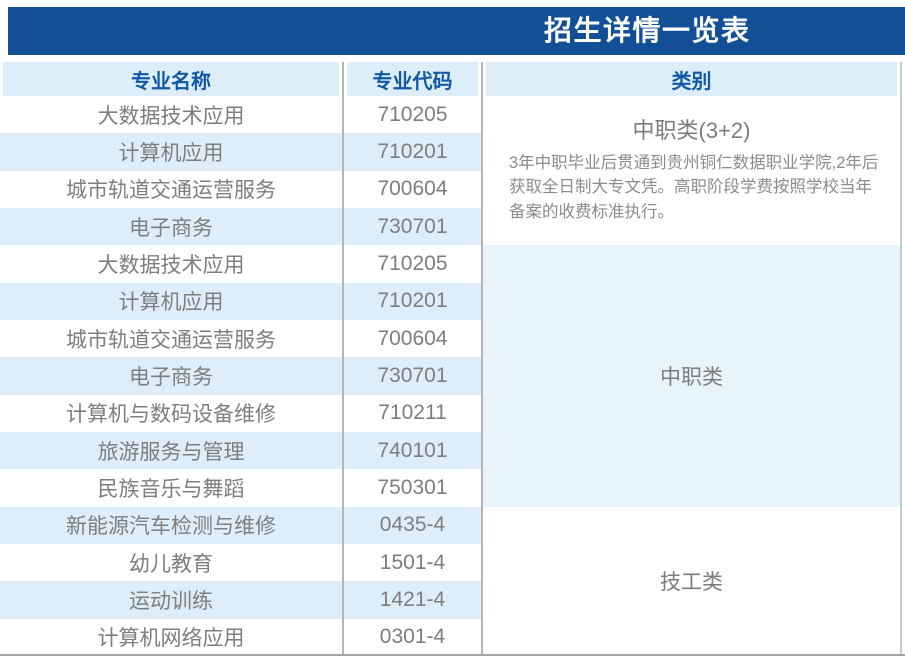  What do you see at coordinates (412, 562) in the screenshot?
I see `major-code-cell: 1501-4` at bounding box center [412, 562].